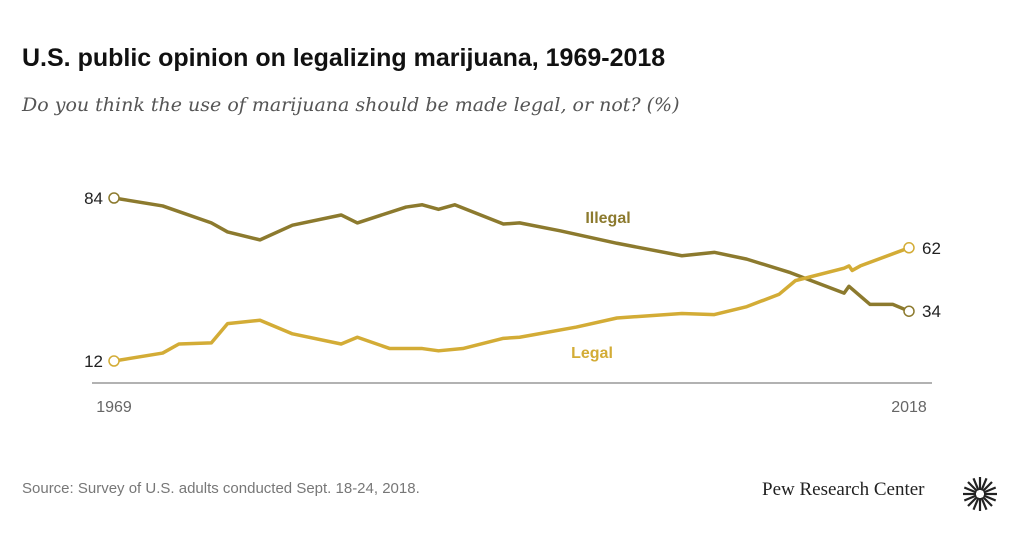 This screenshot has width=1020, height=536. What do you see at coordinates (114, 407) in the screenshot?
I see `x-tick-label: 1969` at bounding box center [114, 407].